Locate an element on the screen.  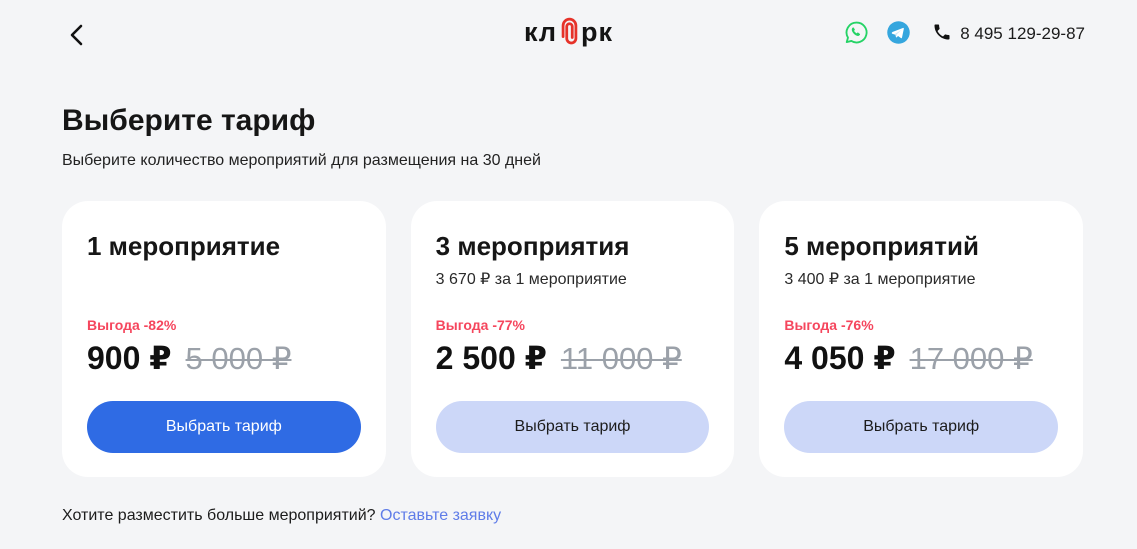
telegram-icon is located at coordinates (898, 34).